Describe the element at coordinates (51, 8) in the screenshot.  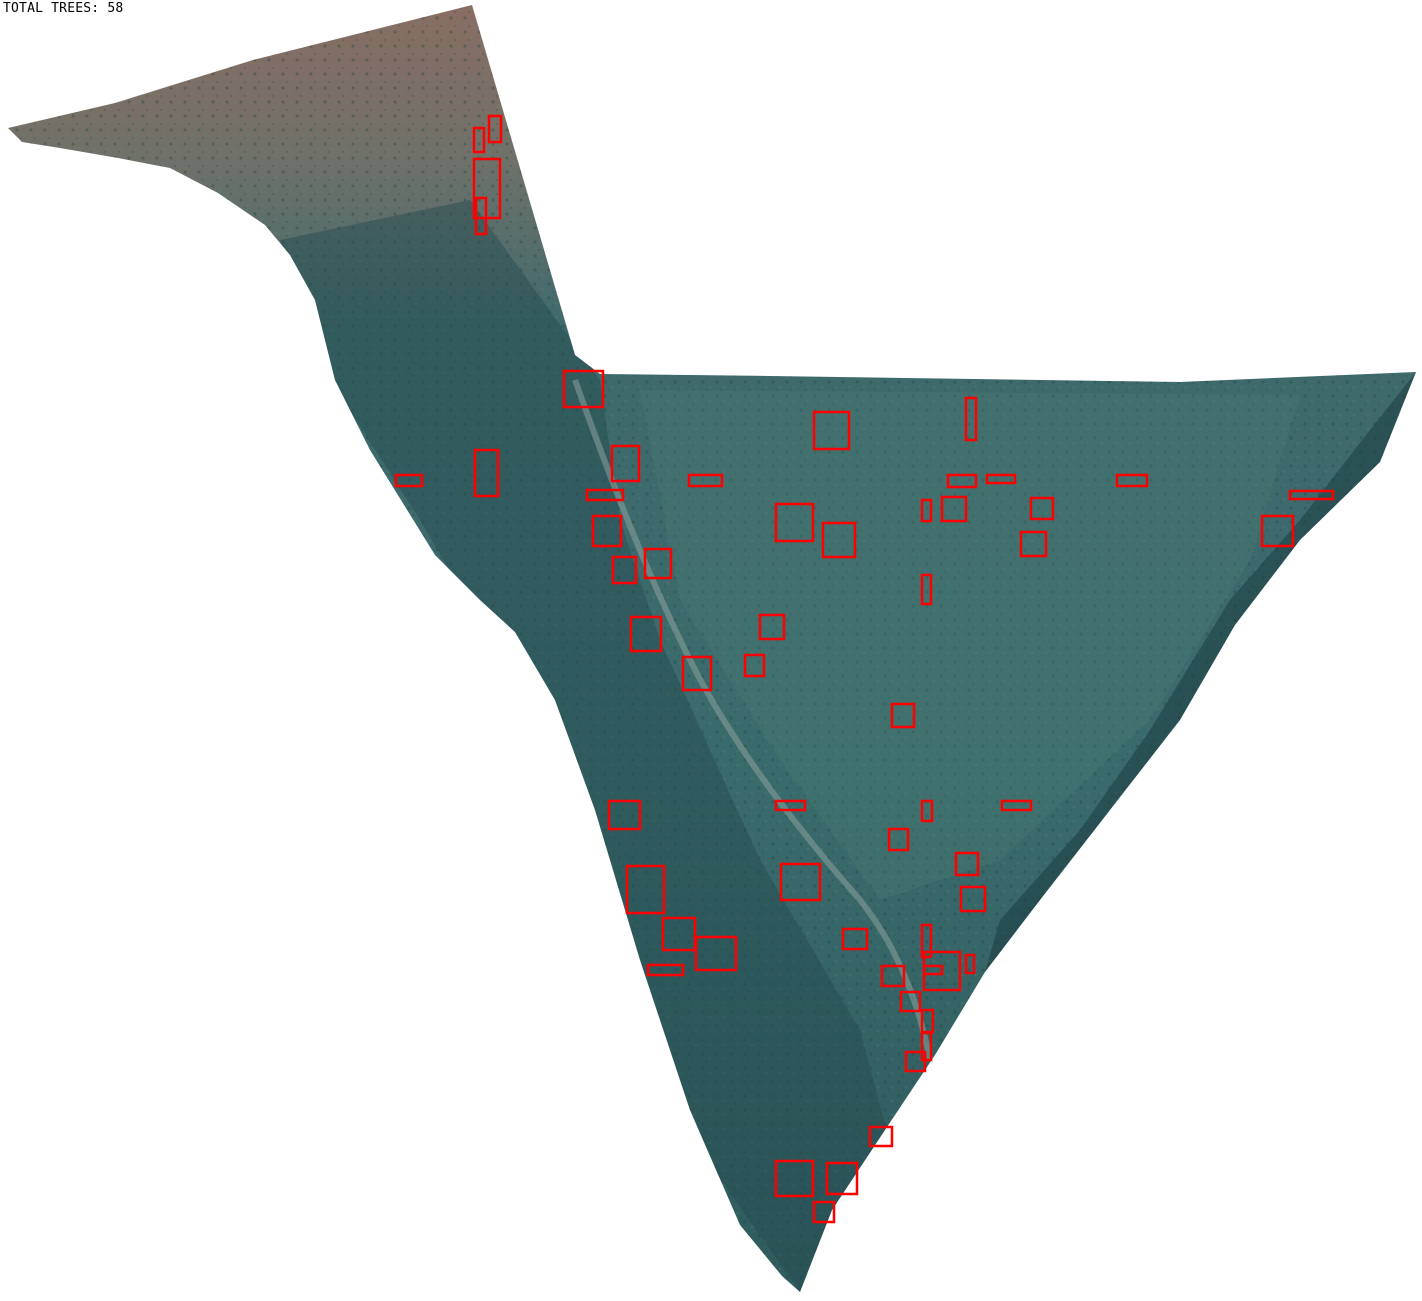
I see `tree-count-prefix: TOTAL TREES:` at that location.